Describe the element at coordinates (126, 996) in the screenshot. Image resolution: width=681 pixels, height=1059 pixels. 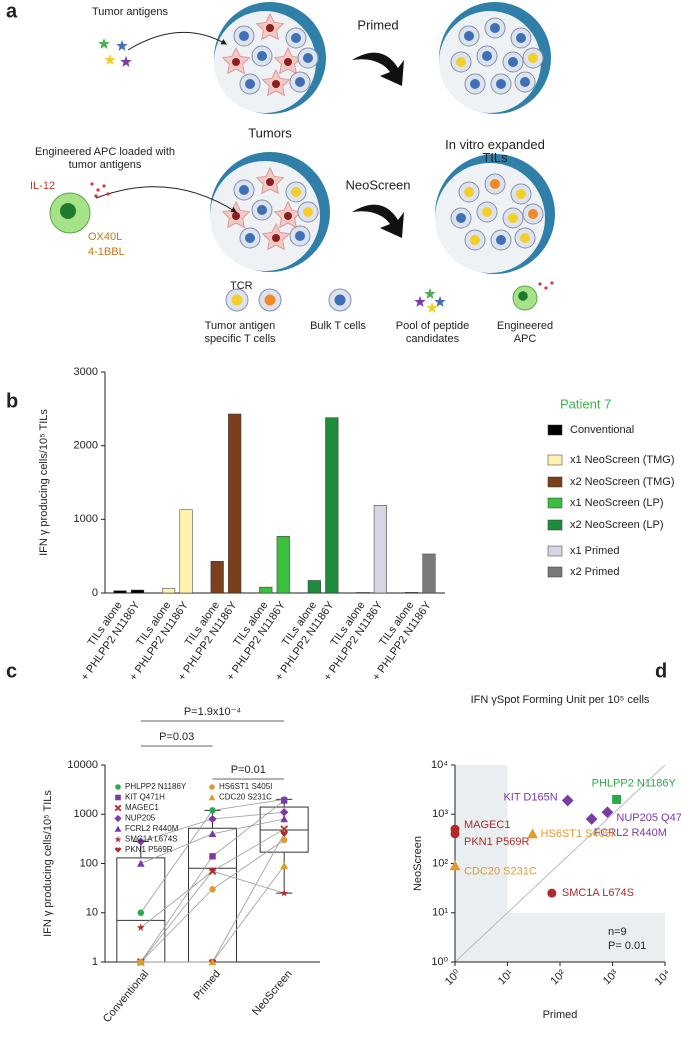
I see `x-tick-label: Conventional` at that location.